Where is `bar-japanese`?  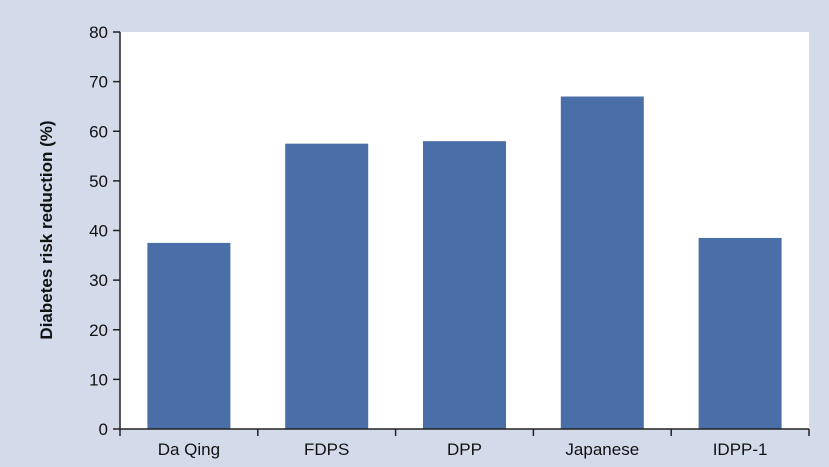
bar-japanese is located at coordinates (602, 262).